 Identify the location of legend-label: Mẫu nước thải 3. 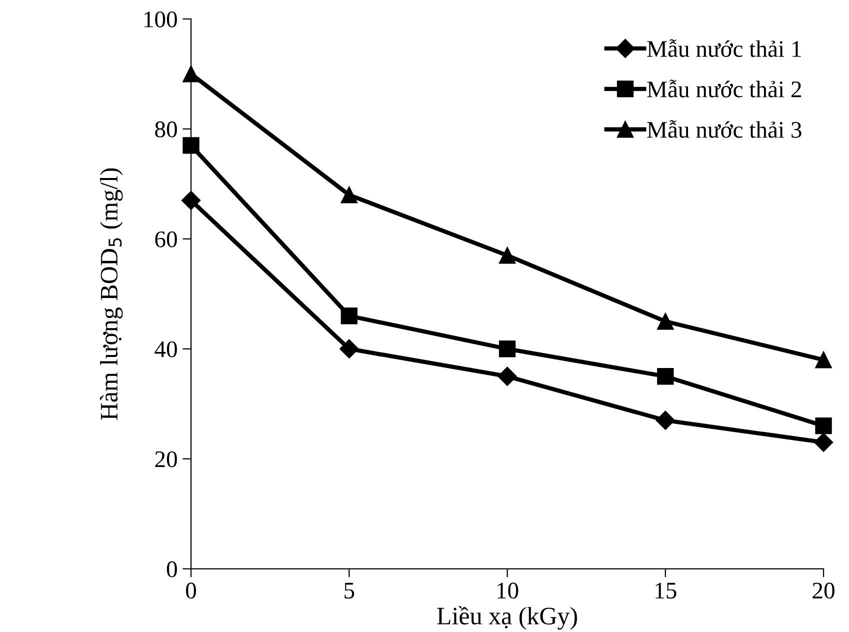
(724, 129).